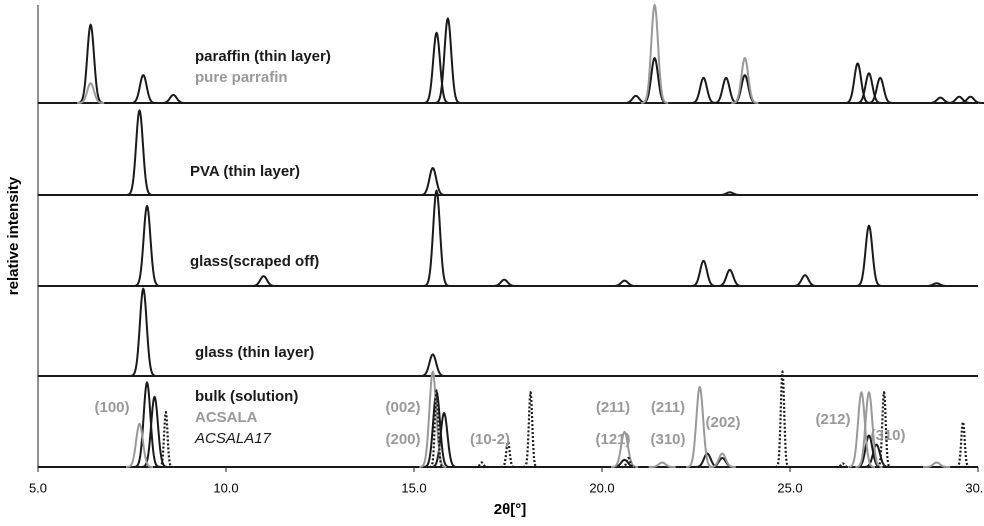  I want to click on series-label: ACSALA, so click(226, 417).